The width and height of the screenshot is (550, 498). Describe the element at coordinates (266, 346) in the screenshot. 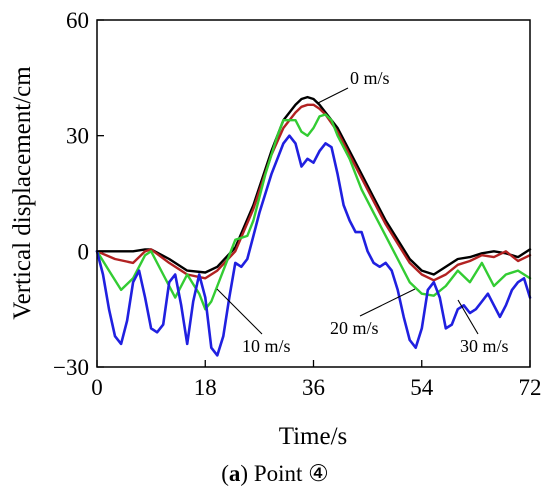

I see `annotation-label: 10 m/s` at that location.